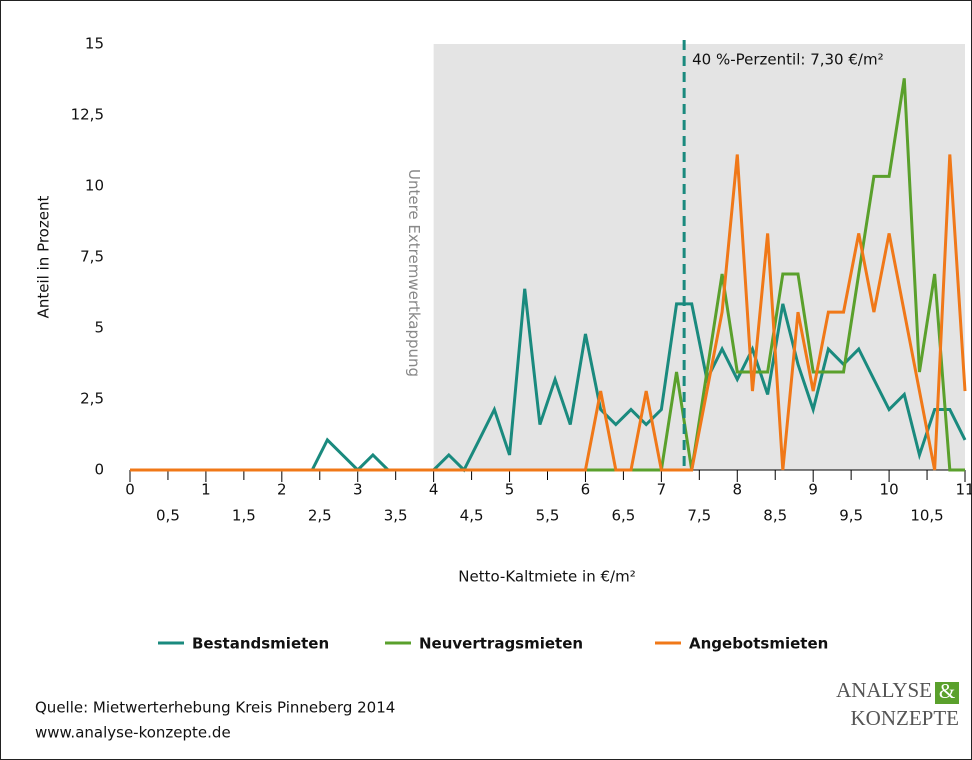 The height and width of the screenshot is (760, 972). What do you see at coordinates (623, 516) in the screenshot?
I see `x-tick-label: 6,5` at bounding box center [623, 516].